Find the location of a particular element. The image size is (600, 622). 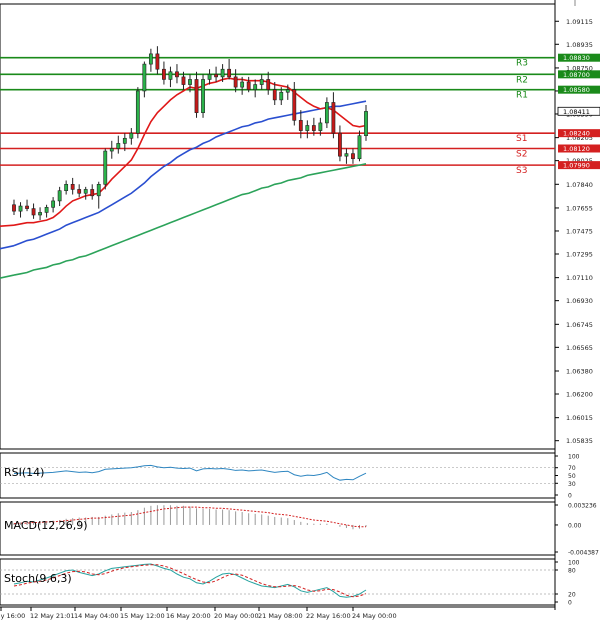

level-label-r1: R1 is located at coordinates (522, 96).